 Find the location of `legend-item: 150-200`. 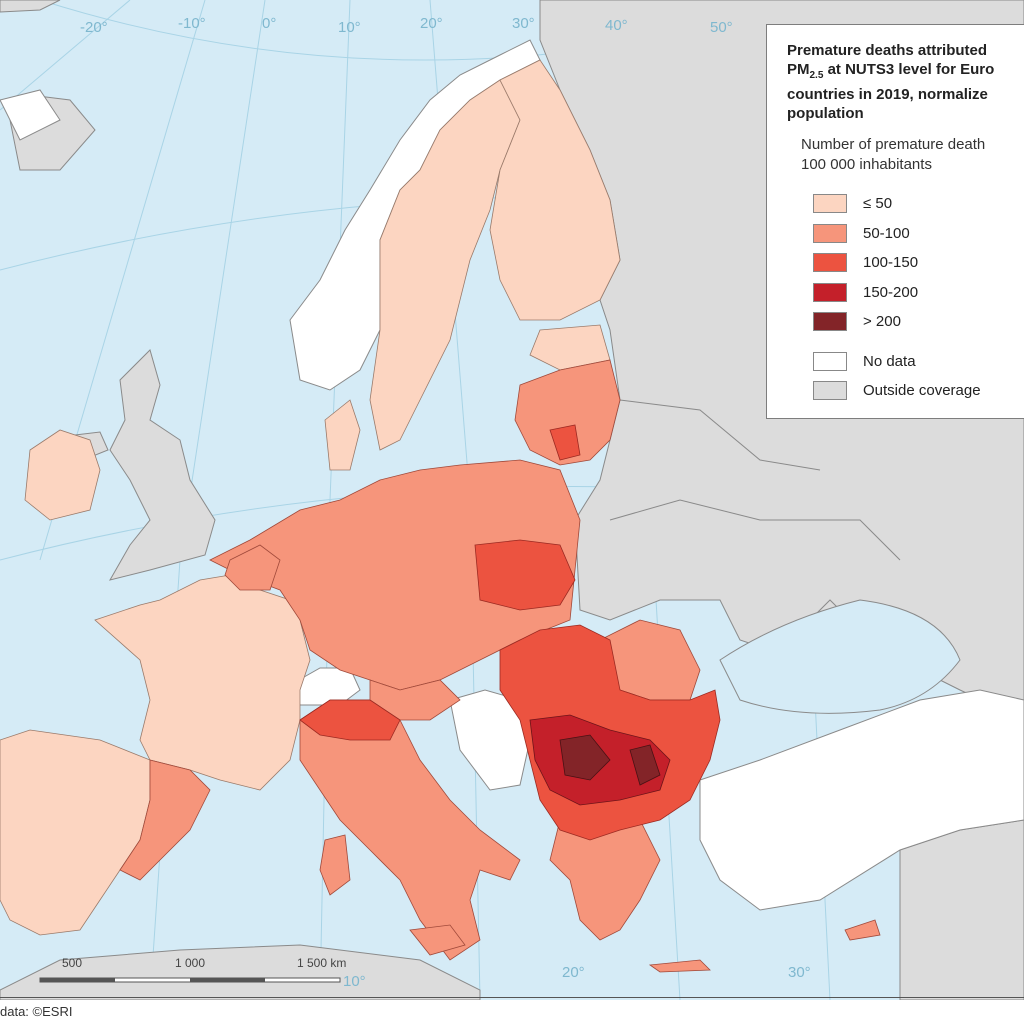

legend-item: 150-200 is located at coordinates (918, 293).